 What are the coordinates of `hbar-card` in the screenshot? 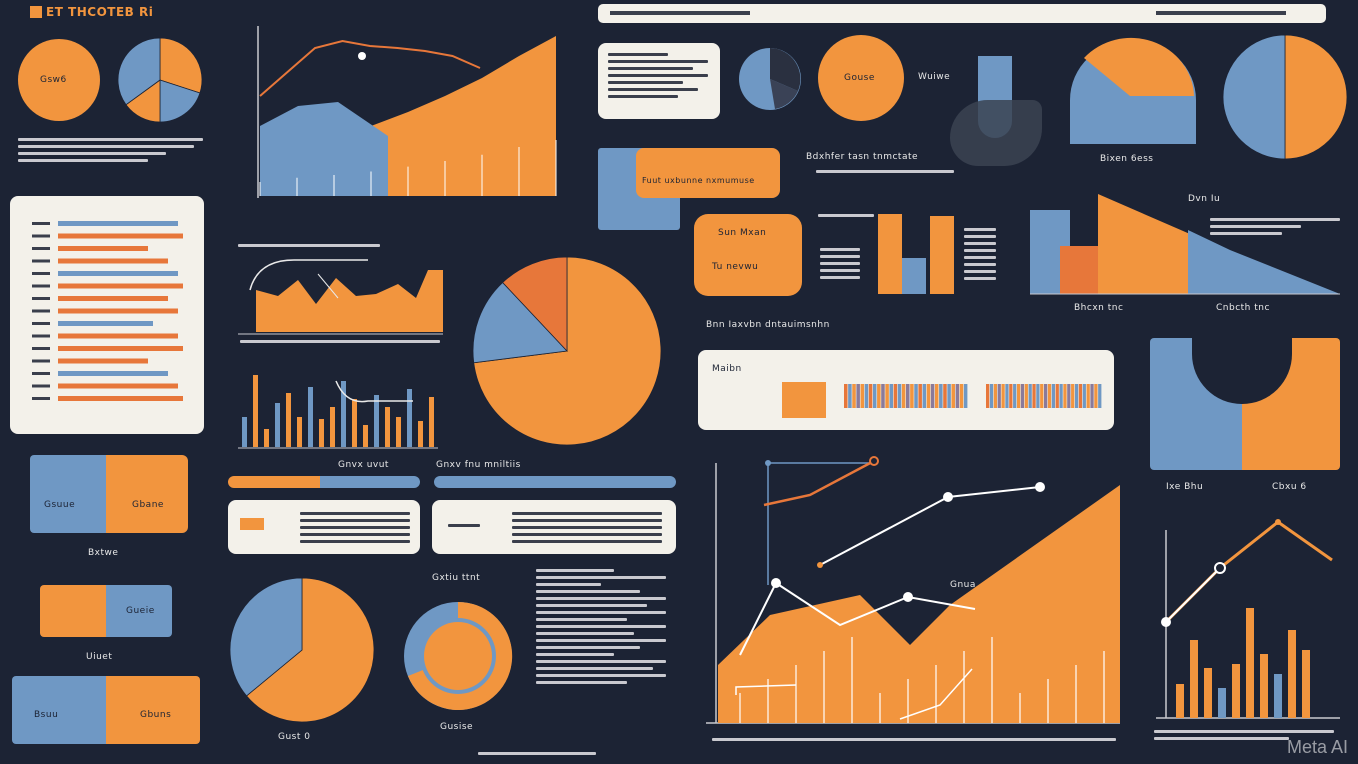 It's located at (107, 315).